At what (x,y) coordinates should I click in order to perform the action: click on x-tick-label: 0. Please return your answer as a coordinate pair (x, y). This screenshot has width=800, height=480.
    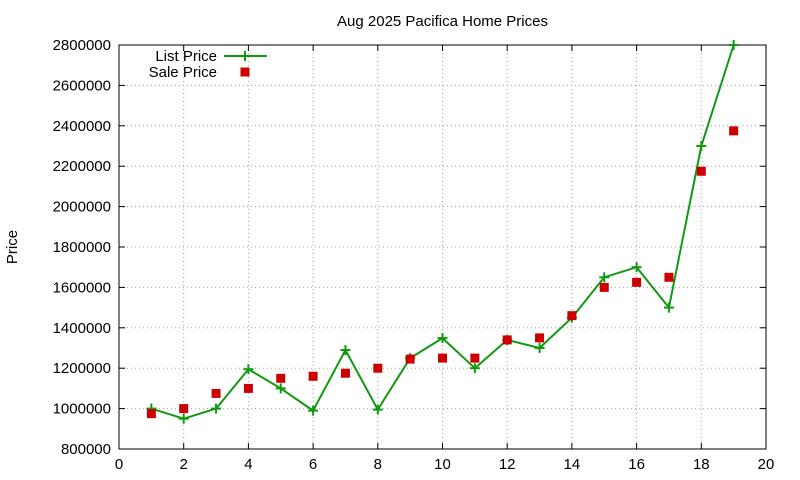
    Looking at the image, I should click on (119, 464).